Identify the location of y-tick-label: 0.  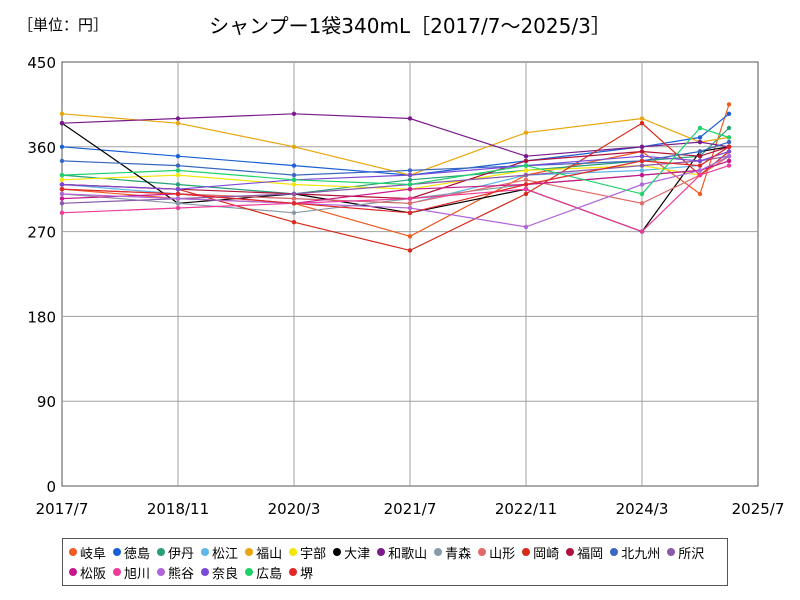
(51, 487).